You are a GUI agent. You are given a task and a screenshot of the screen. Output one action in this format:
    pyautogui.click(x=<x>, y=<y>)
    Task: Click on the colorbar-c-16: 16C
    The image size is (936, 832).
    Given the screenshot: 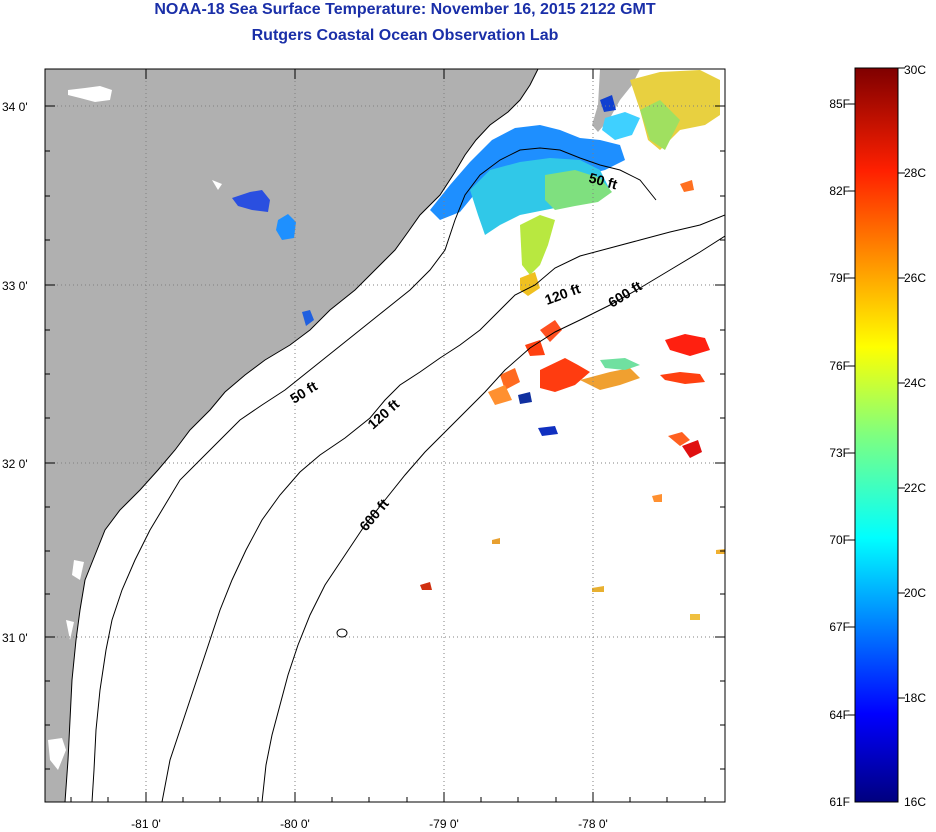 What is the action you would take?
    pyautogui.click(x=915, y=802)
    